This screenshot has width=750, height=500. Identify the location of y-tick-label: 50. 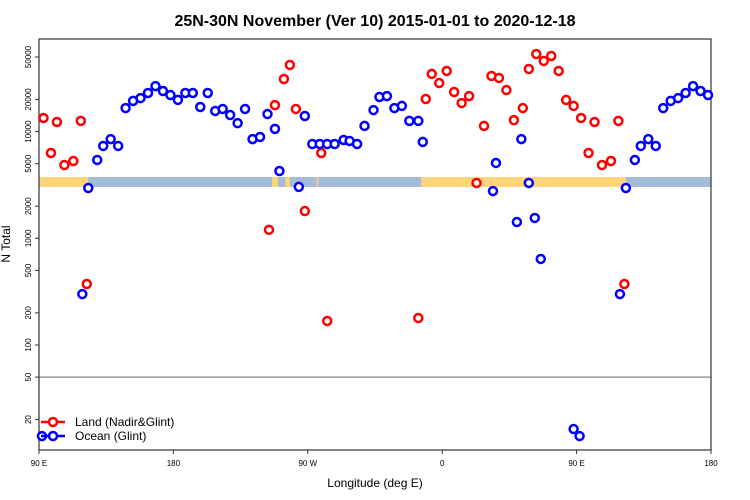
(28, 376).